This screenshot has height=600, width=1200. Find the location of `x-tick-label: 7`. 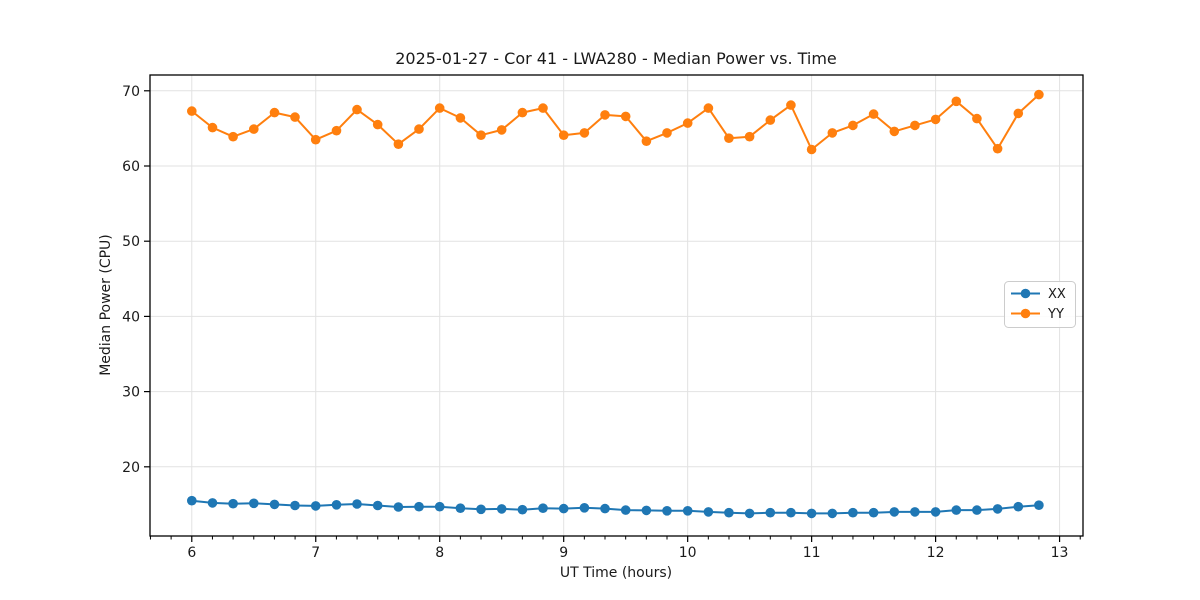

x-tick-label: 7 is located at coordinates (315, 553).